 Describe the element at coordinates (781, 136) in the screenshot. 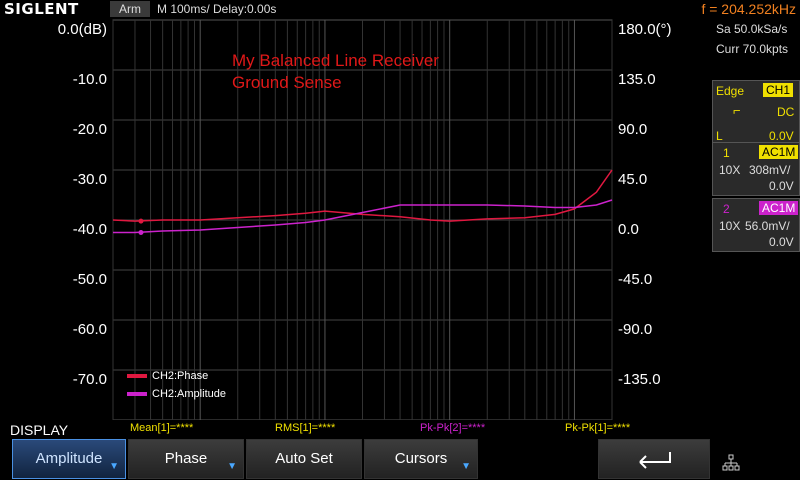

I see `trigger-level: 0.0V` at that location.